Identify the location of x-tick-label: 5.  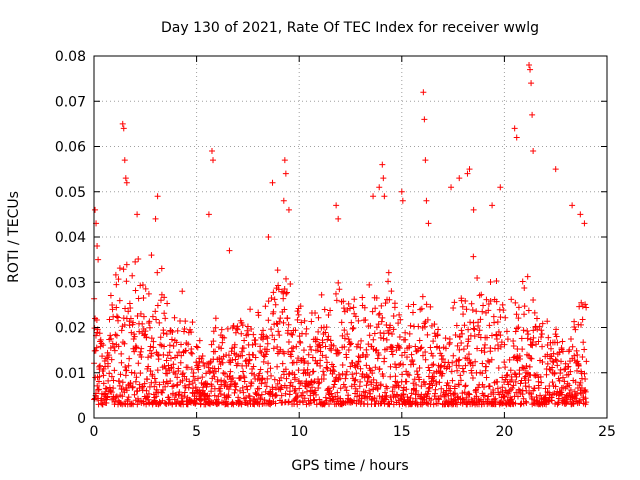
(196, 432).